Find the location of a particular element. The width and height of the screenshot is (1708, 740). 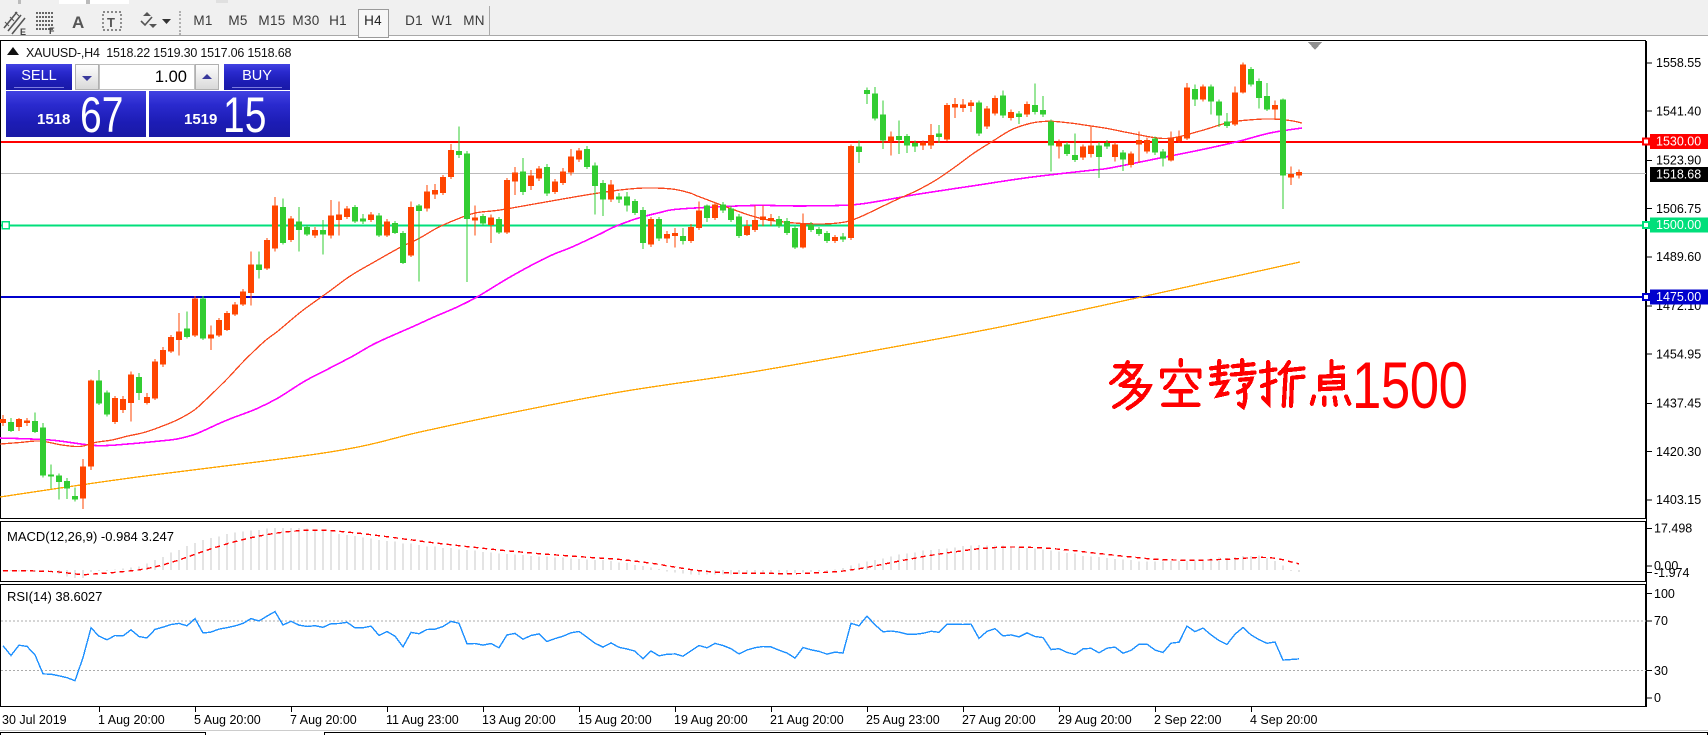

svg-text: 1420.30 is located at coordinates (1678, 452).